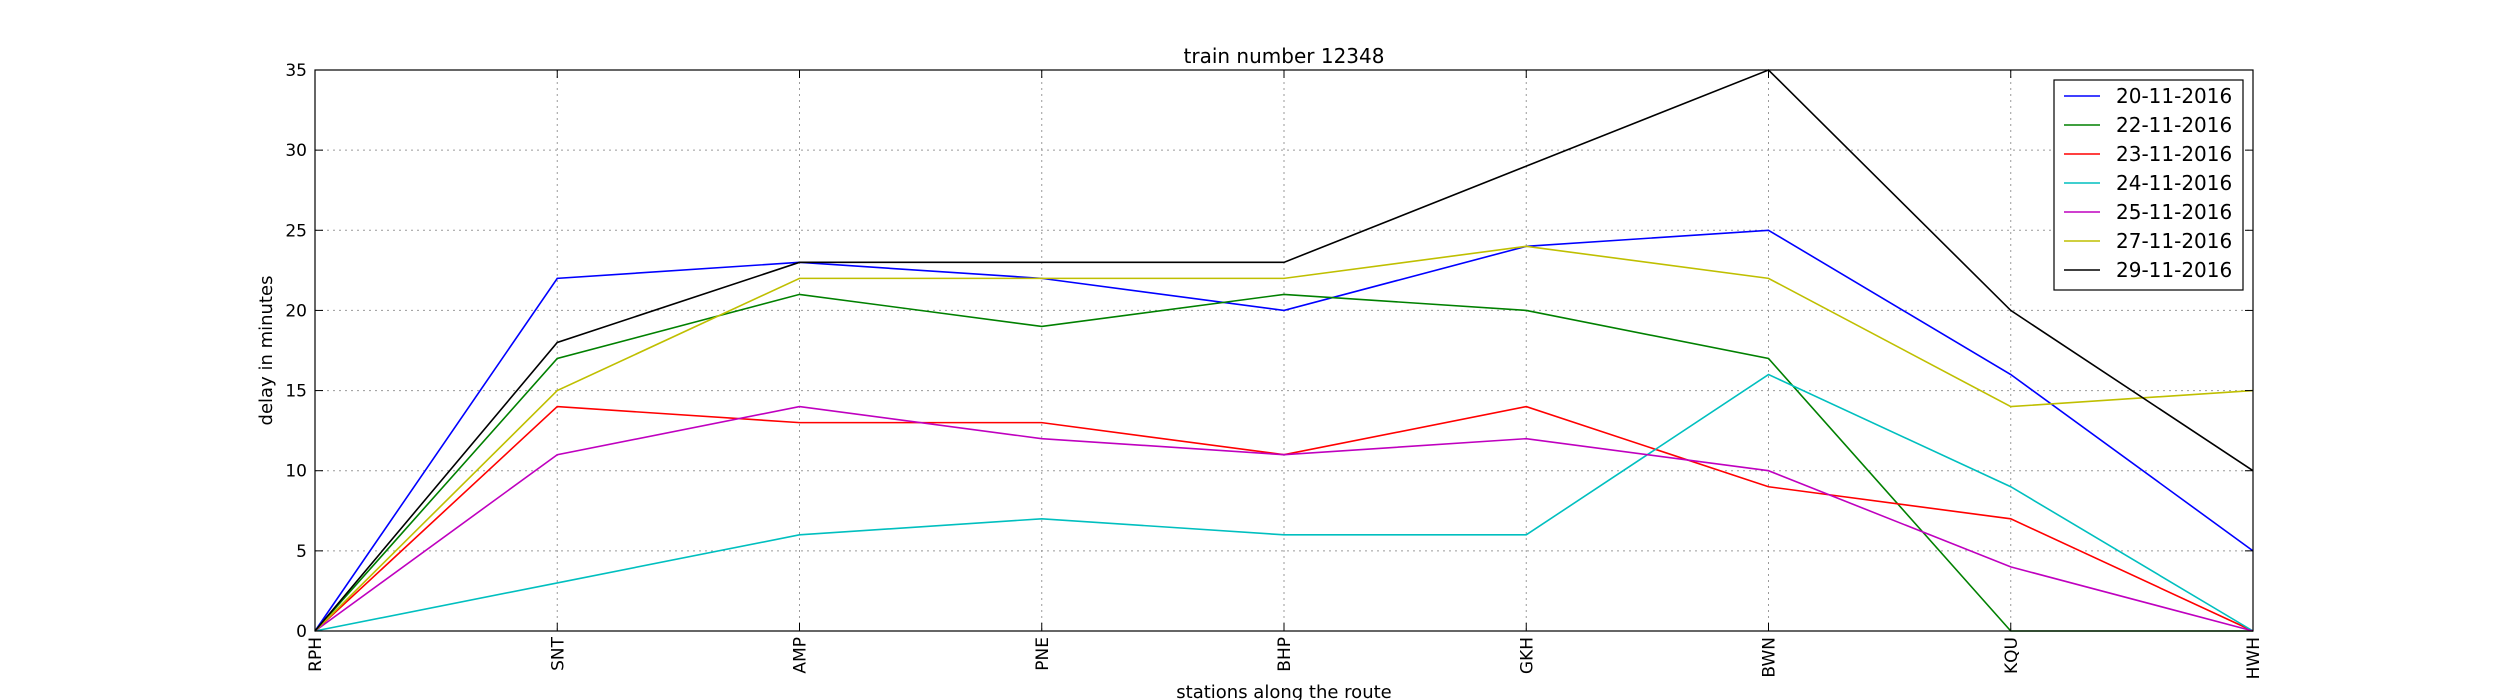 This screenshot has width=2500, height=700. I want to click on y-axis-title: delay in minutes, so click(266, 351).